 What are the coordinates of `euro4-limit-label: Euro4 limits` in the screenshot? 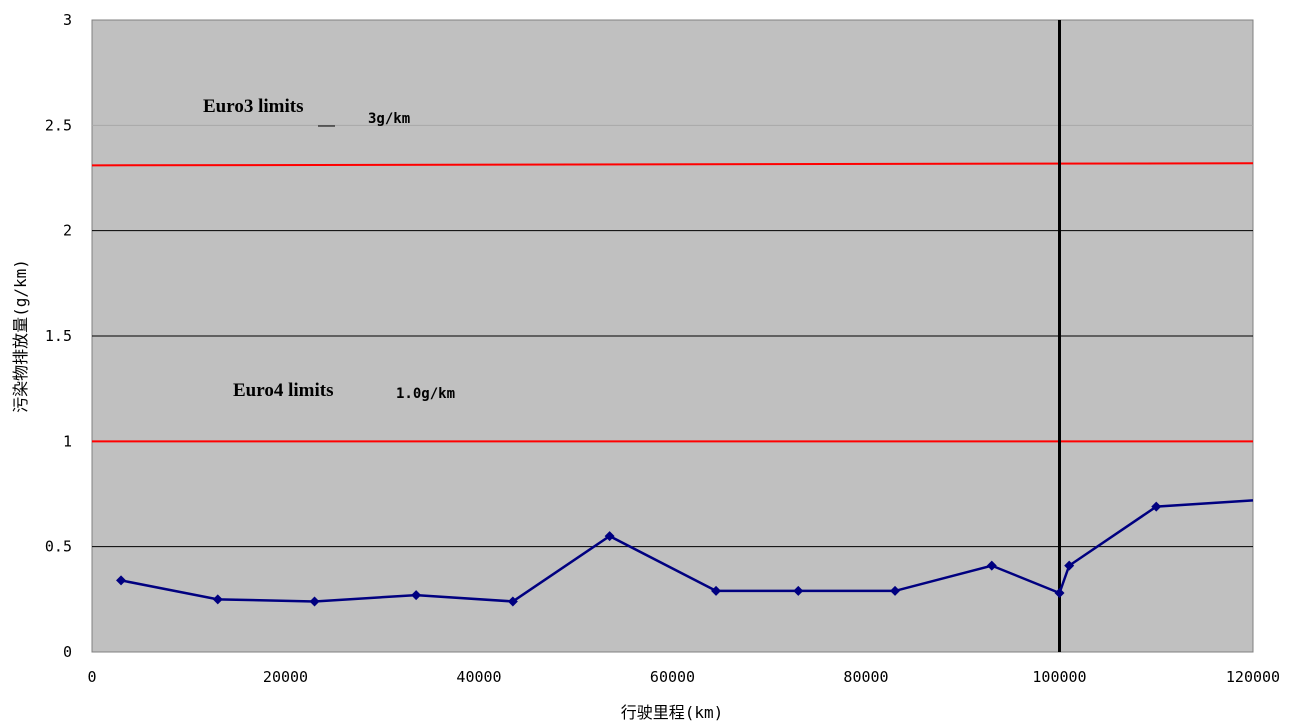 It's located at (283, 390).